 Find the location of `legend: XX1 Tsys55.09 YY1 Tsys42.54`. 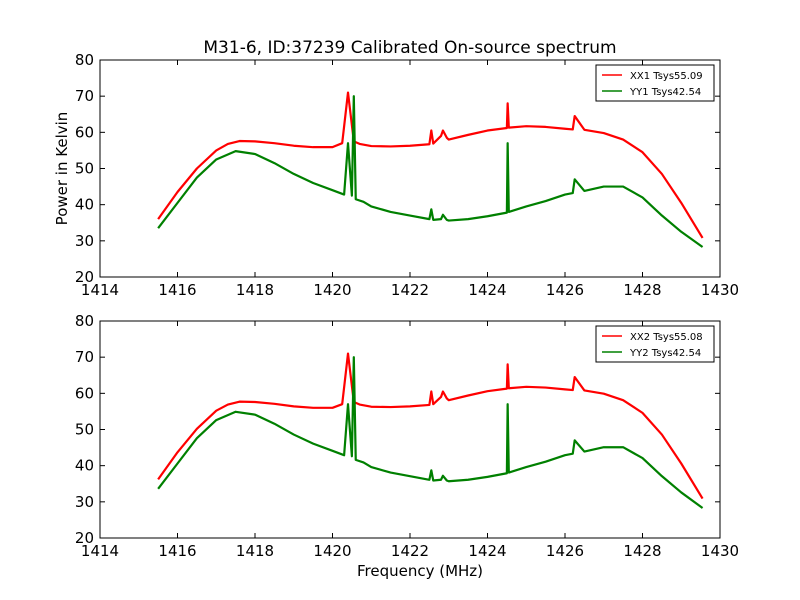

legend: XX1 Tsys55.09 YY1 Tsys42.54 is located at coordinates (655, 83).